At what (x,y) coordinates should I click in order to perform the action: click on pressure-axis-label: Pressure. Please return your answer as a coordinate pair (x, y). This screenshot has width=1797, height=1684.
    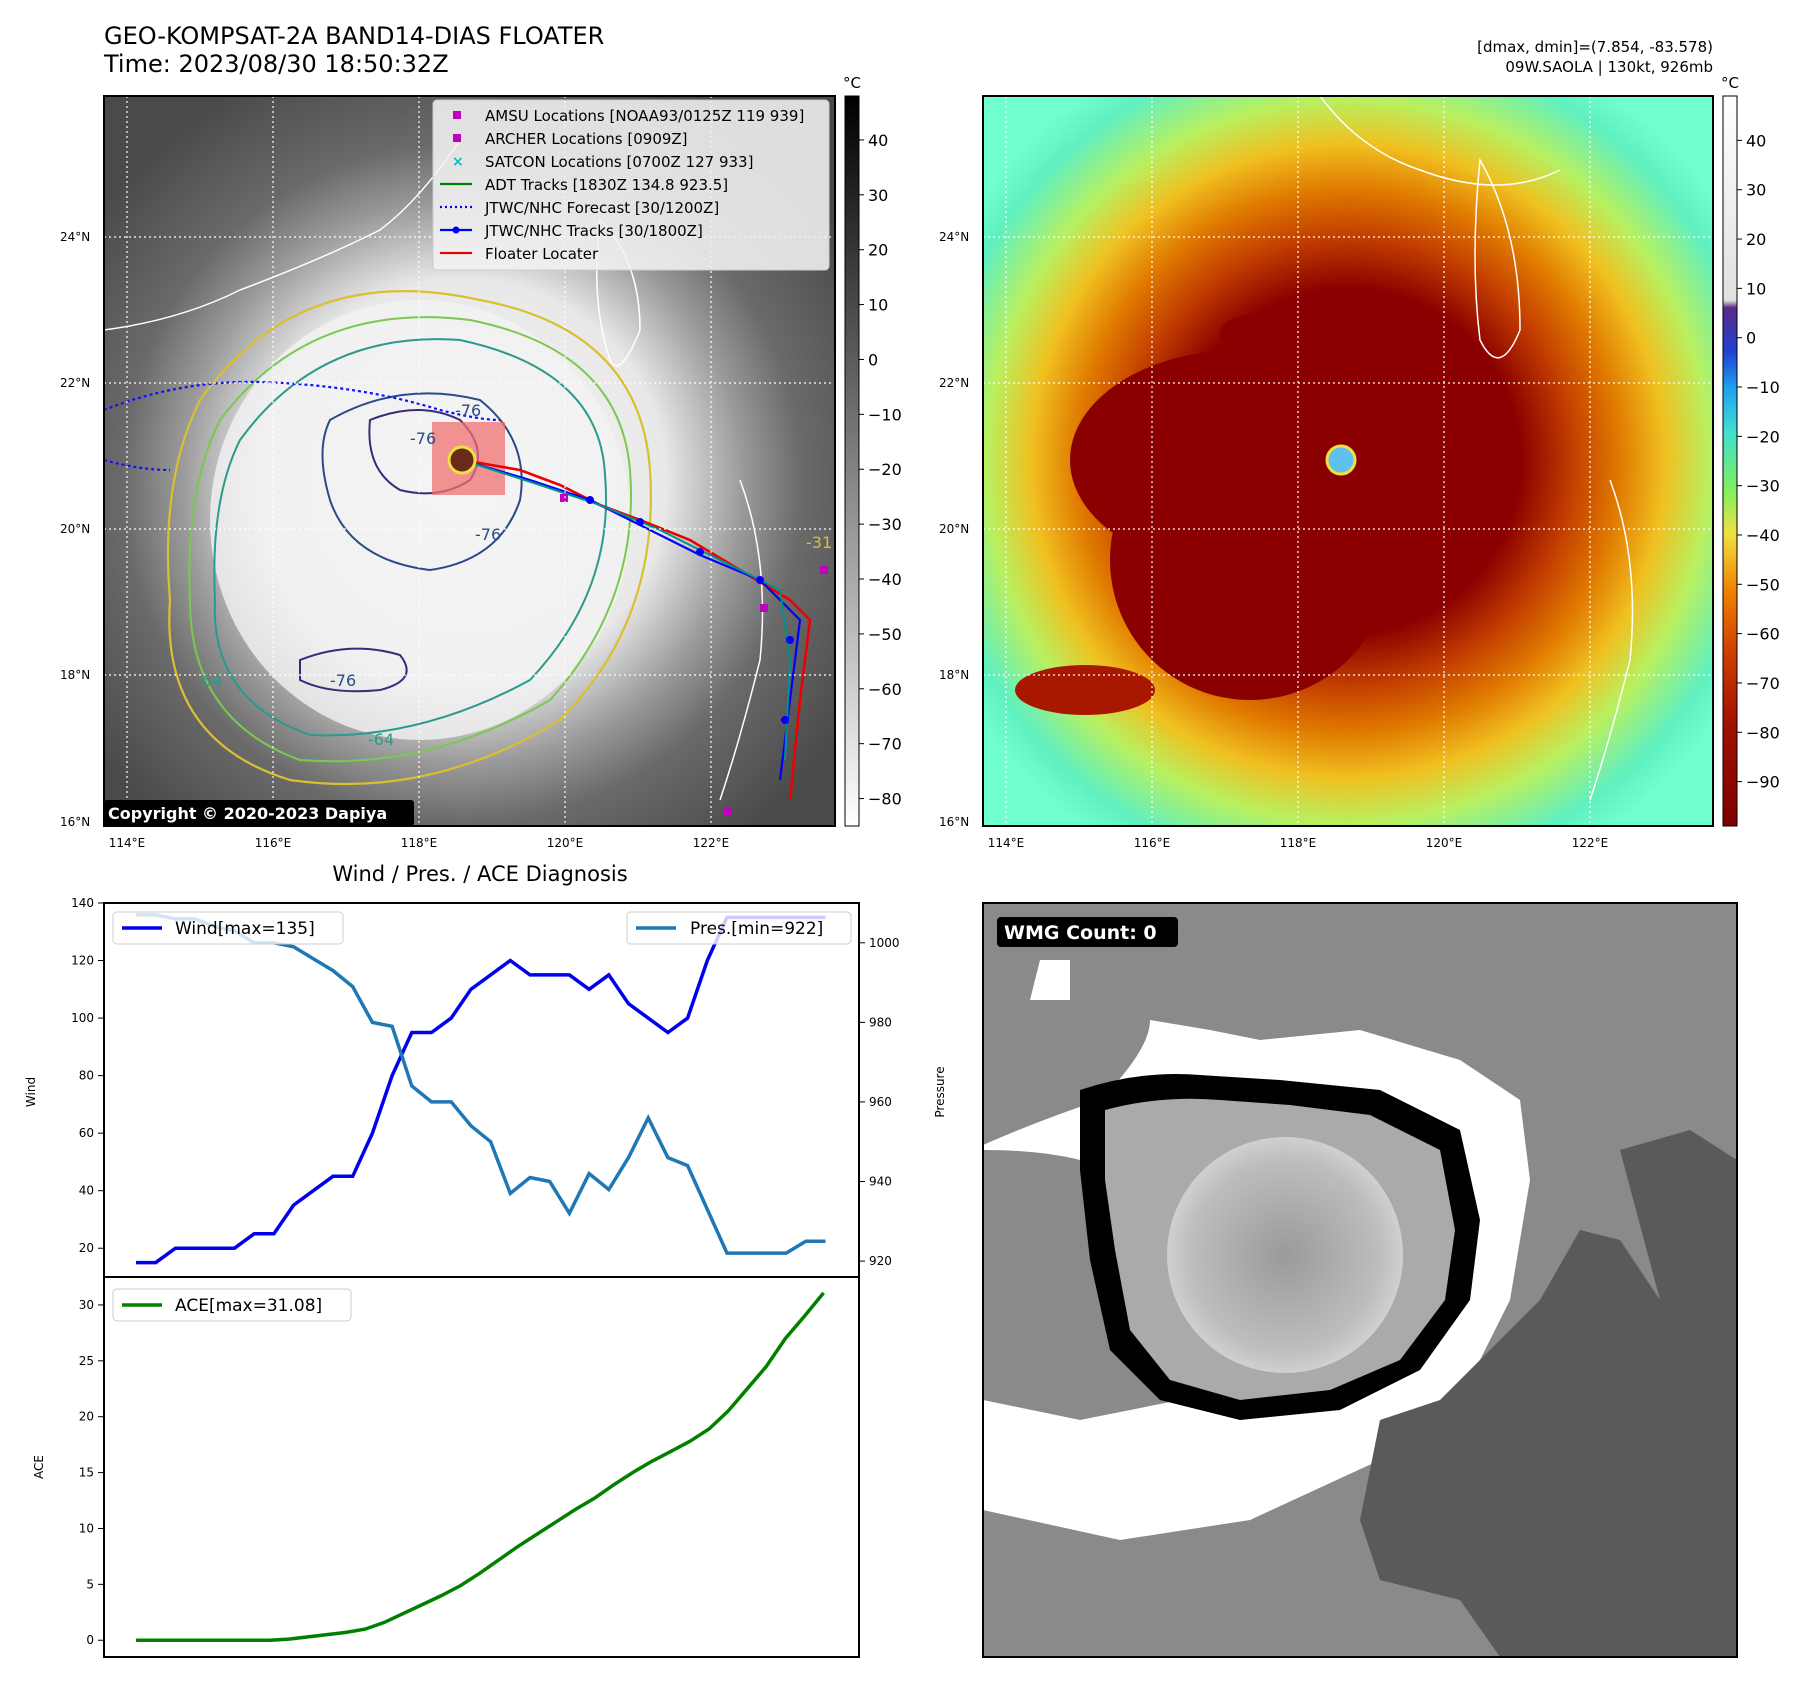
    Looking at the image, I should click on (940, 1091).